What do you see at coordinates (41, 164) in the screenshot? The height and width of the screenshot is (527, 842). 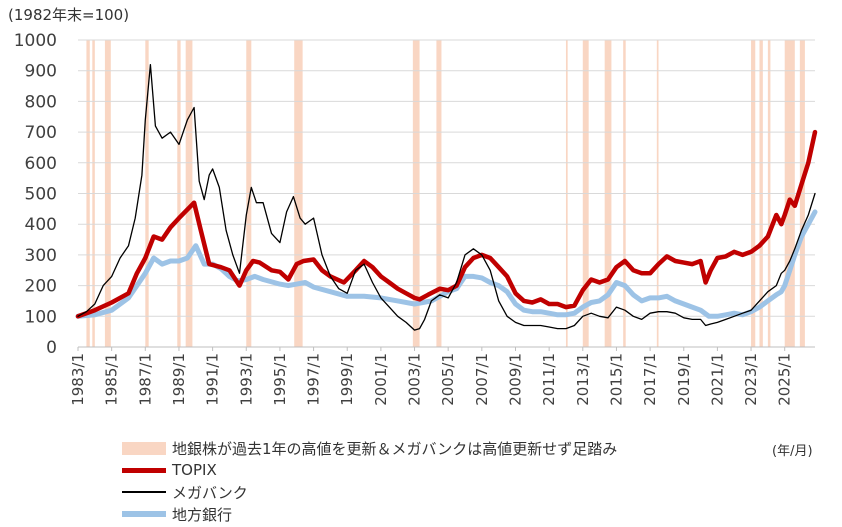 I see `y-tick-label-600: 600` at bounding box center [41, 164].